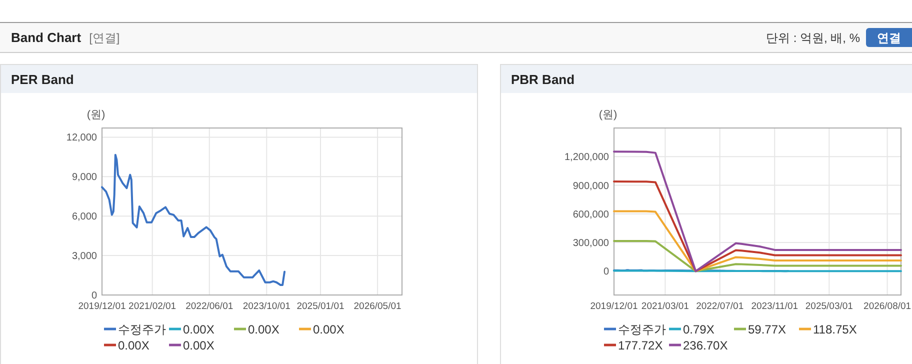 The height and width of the screenshot is (364, 912). Describe the element at coordinates (705, 345) in the screenshot. I see `legend-label: 236.70X` at that location.